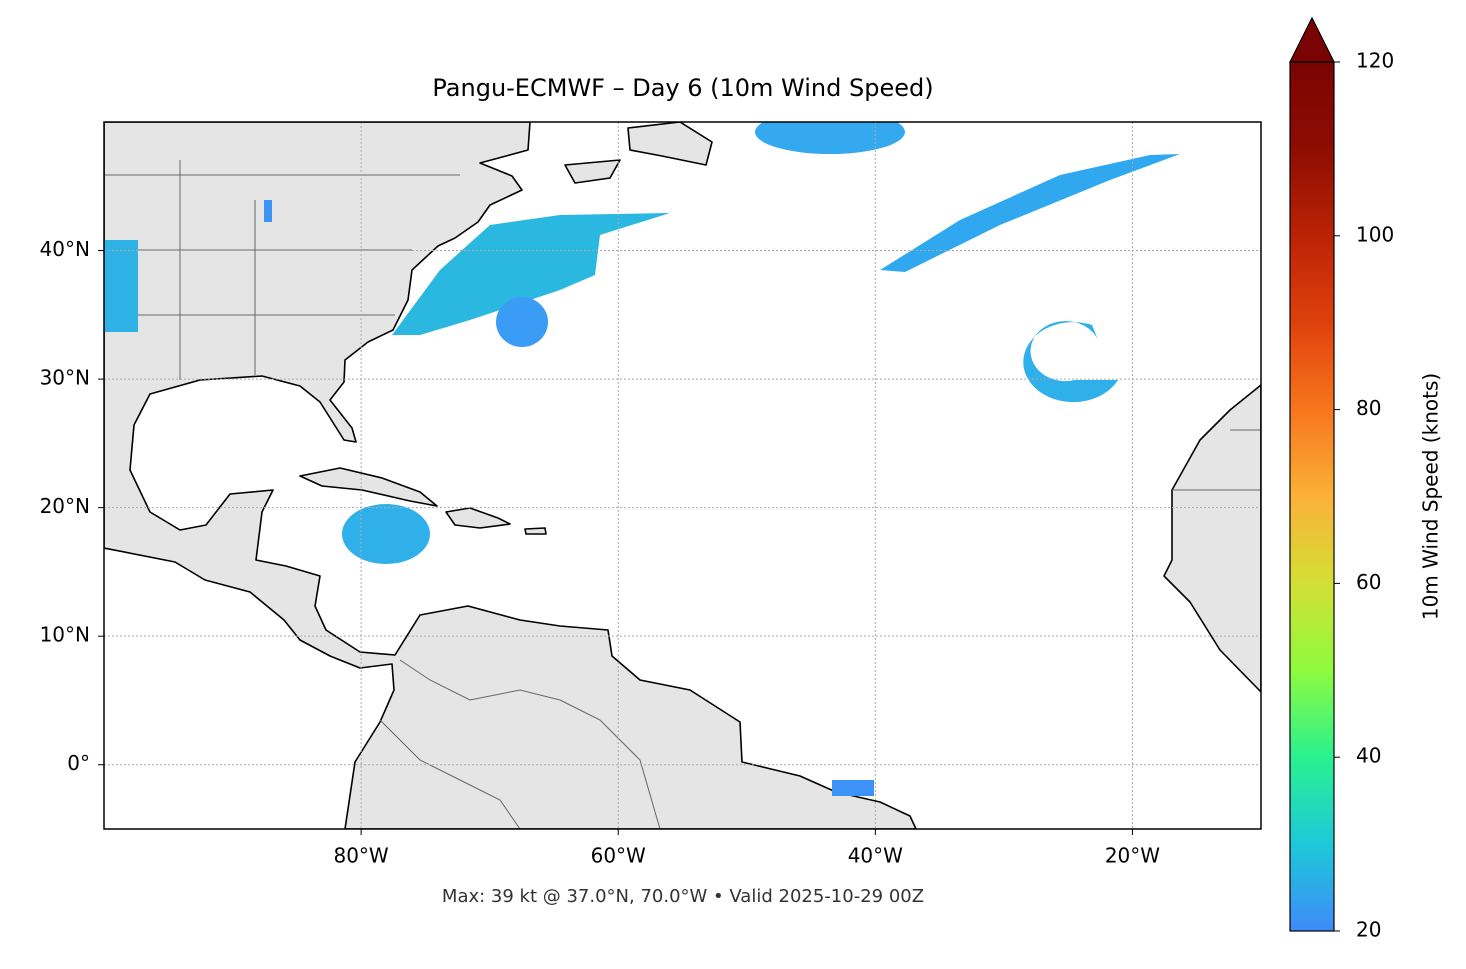  I want to click on colorbar-tick-label: 60, so click(1368, 582).